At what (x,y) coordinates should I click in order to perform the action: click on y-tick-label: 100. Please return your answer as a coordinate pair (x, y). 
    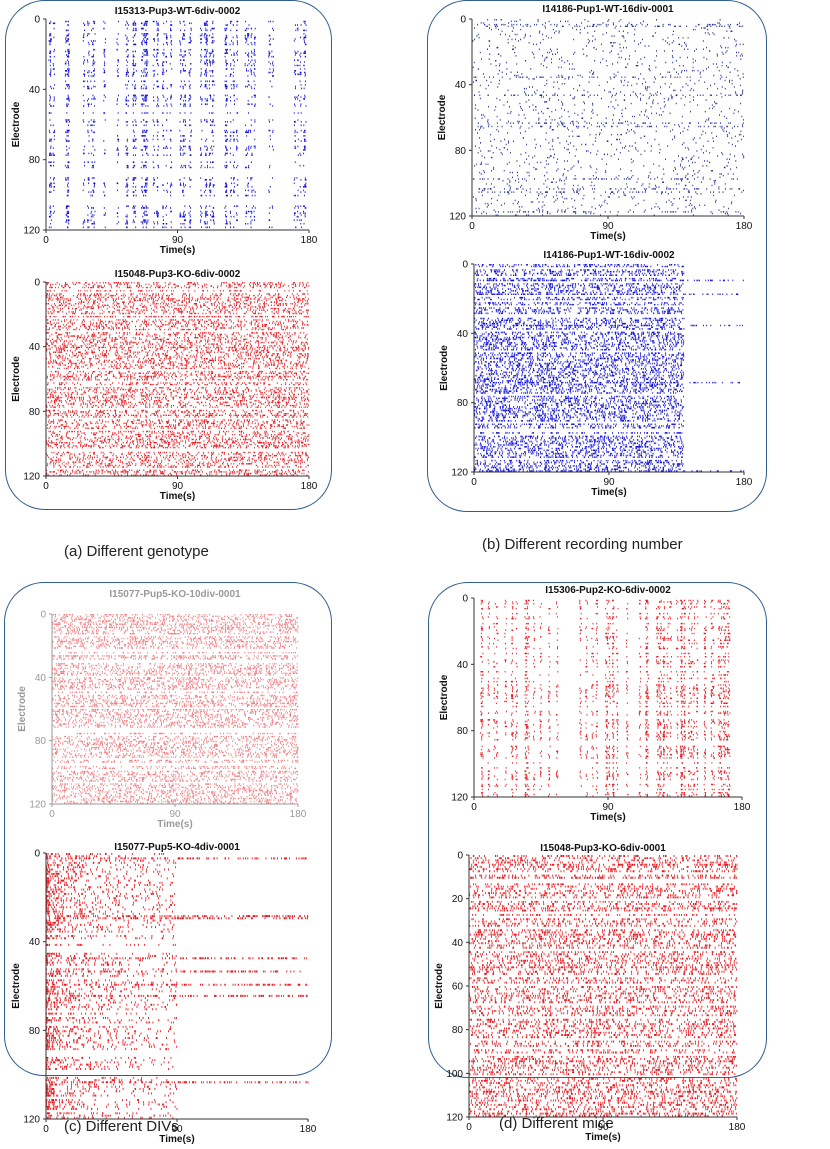
    Looking at the image, I should click on (454, 1074).